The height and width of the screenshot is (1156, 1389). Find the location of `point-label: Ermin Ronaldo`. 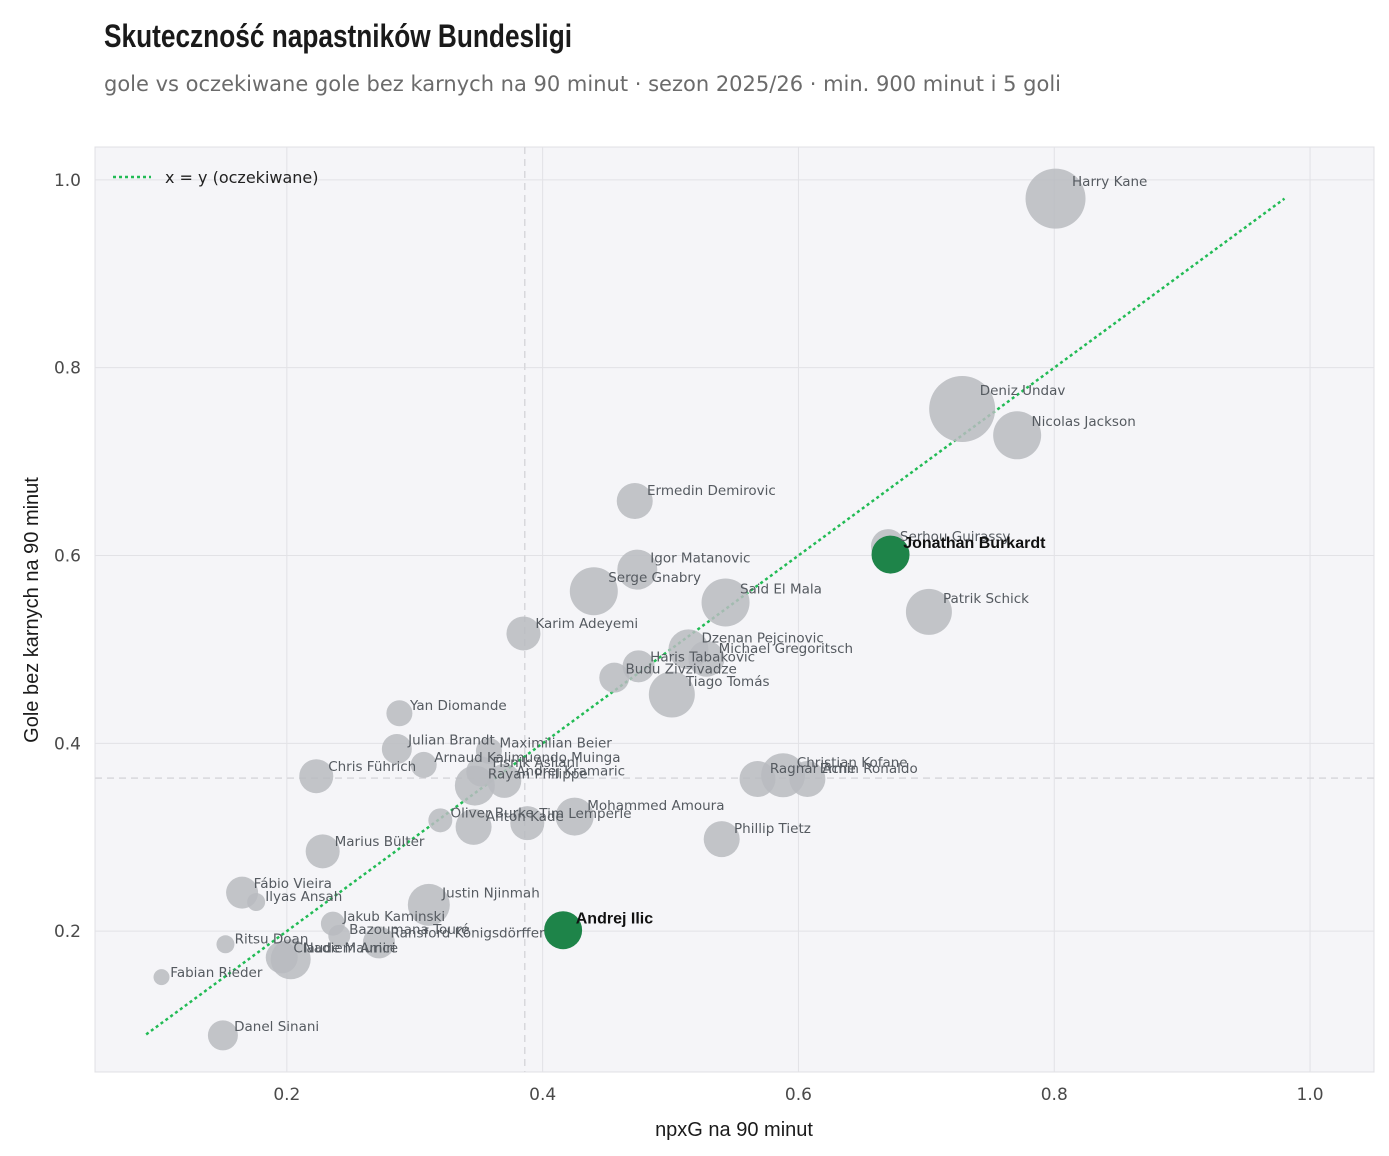

point-label: Ermin Ronaldo is located at coordinates (869, 769).